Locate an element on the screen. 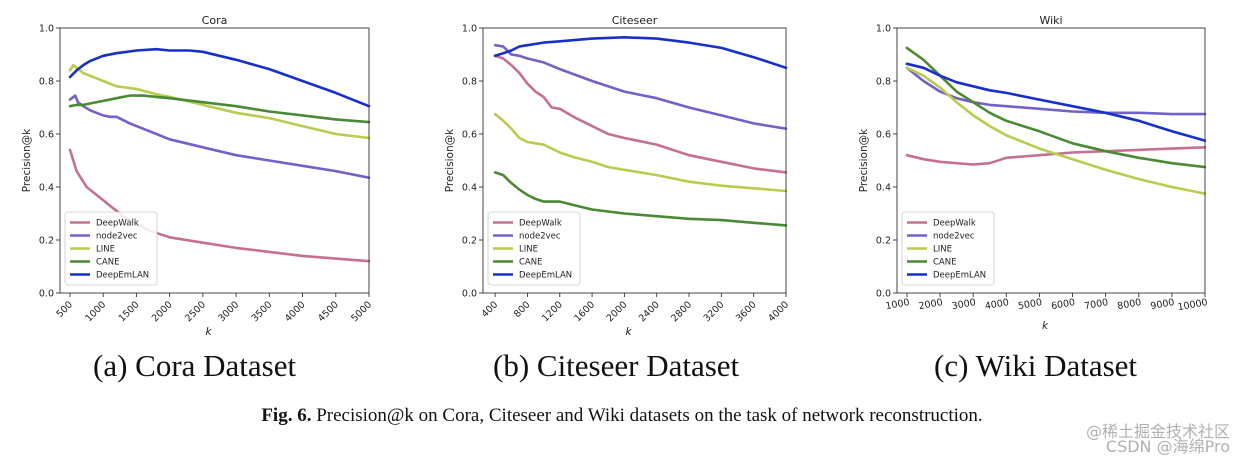  x-tick-label: 2400 is located at coordinates (649, 311).